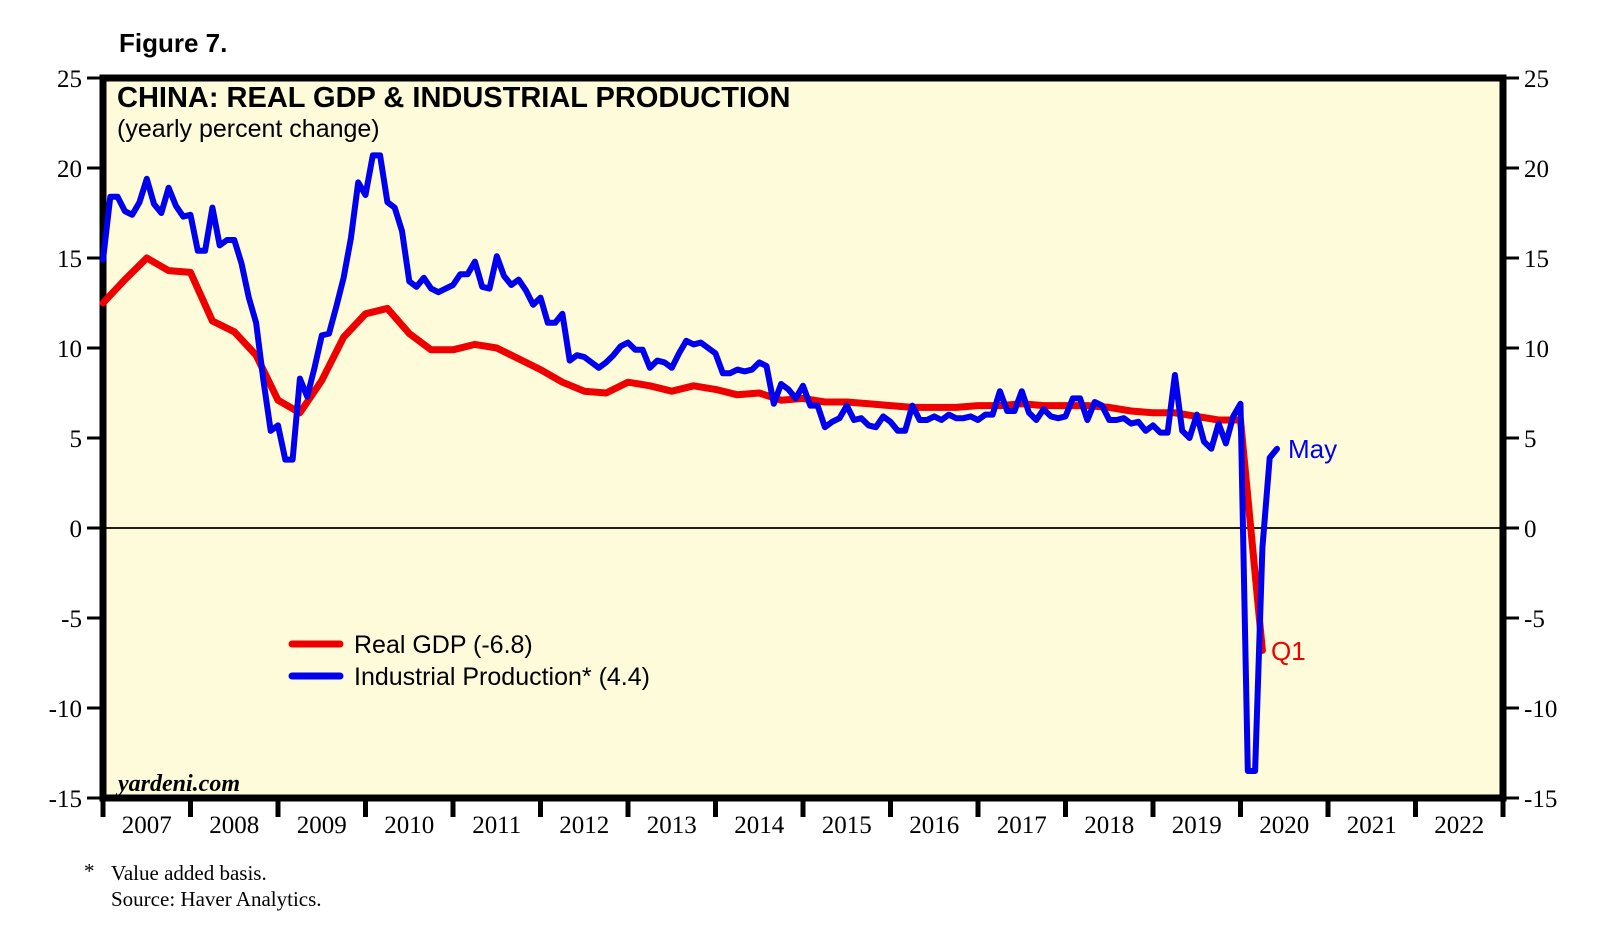 This screenshot has height=936, width=1618. What do you see at coordinates (69, 259) in the screenshot?
I see `y-tick-label-left: 15` at bounding box center [69, 259].